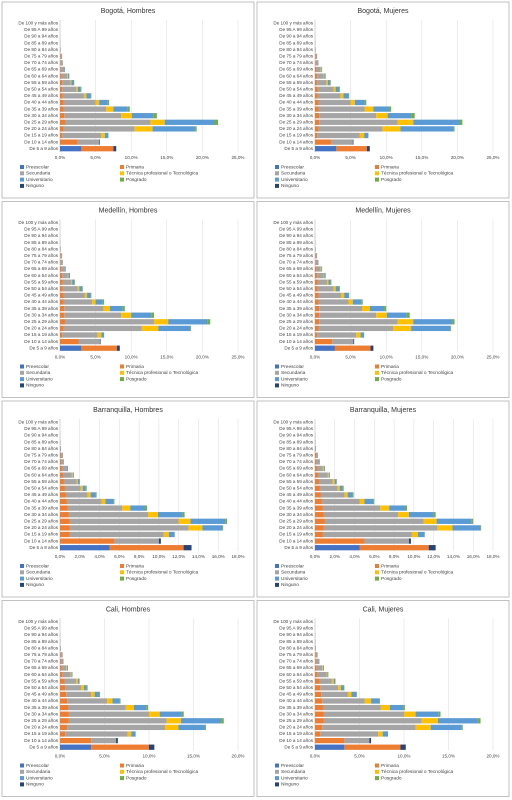 The image size is (512, 800). Describe the element at coordinates (41, 474) in the screenshot. I see `y-tick-label: De 60 a 64 años` at that location.